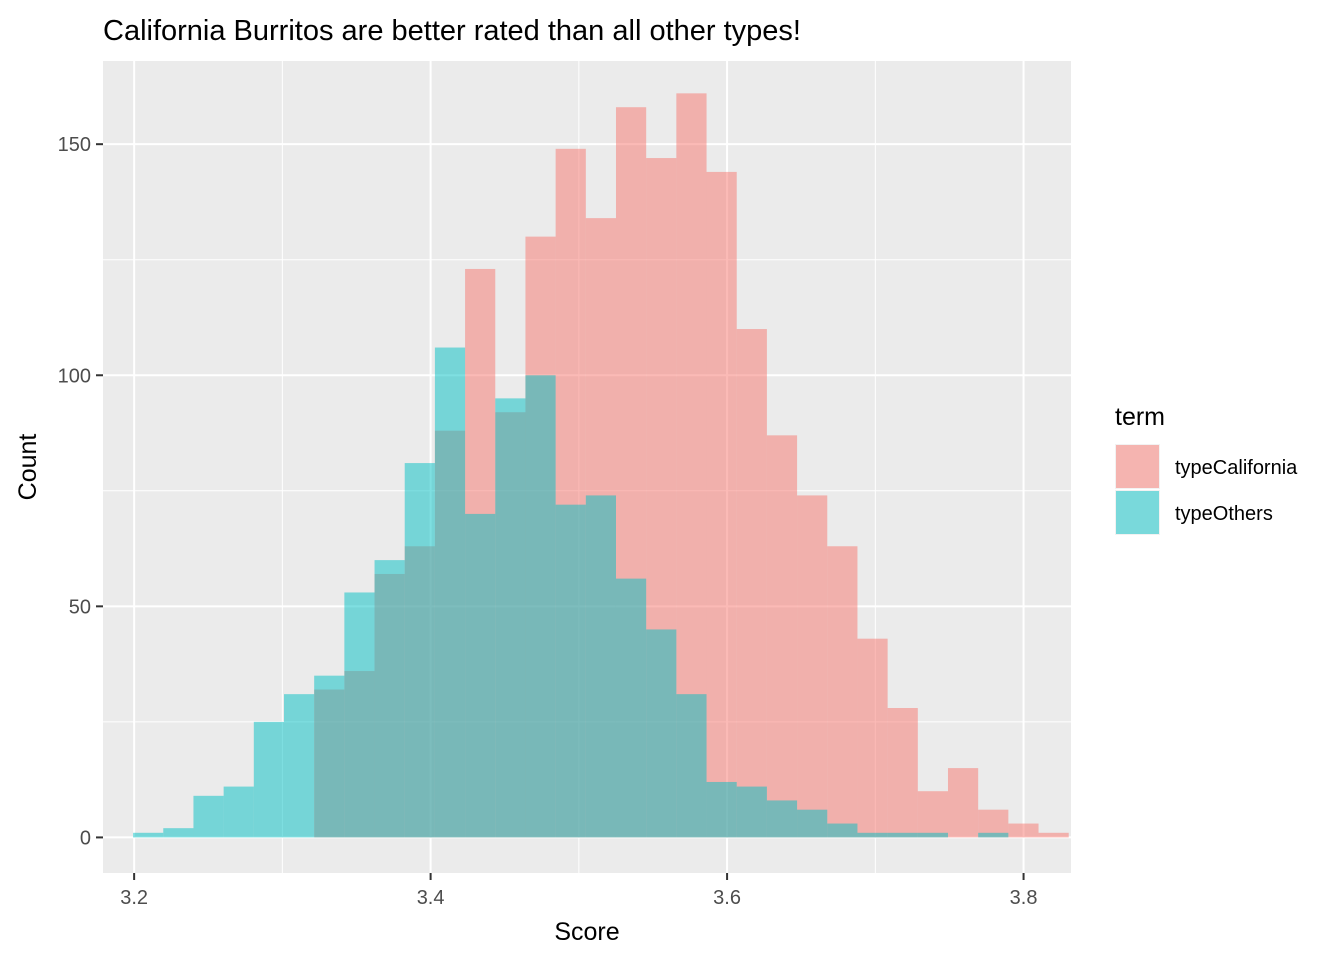  I want to click on legend-swatch-typeothers, so click(1137, 512).